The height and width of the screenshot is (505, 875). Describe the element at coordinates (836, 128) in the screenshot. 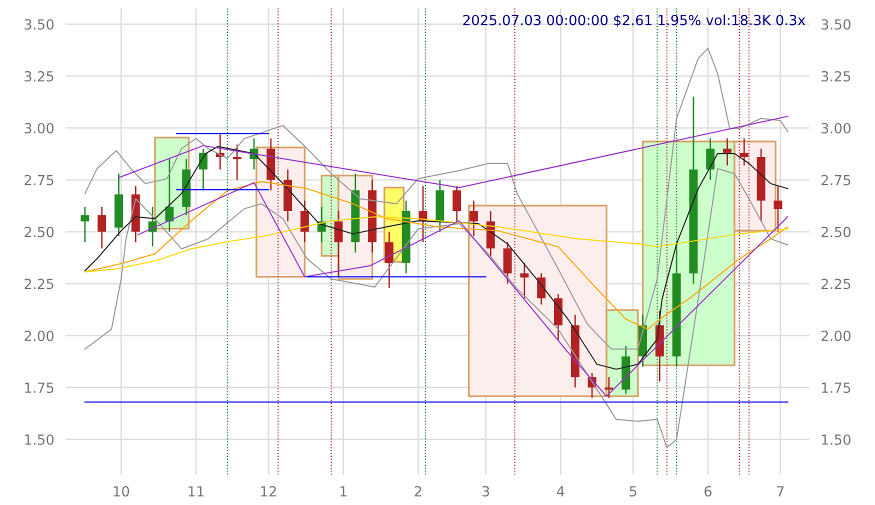

I see `y2-tick-label: 3.00` at that location.